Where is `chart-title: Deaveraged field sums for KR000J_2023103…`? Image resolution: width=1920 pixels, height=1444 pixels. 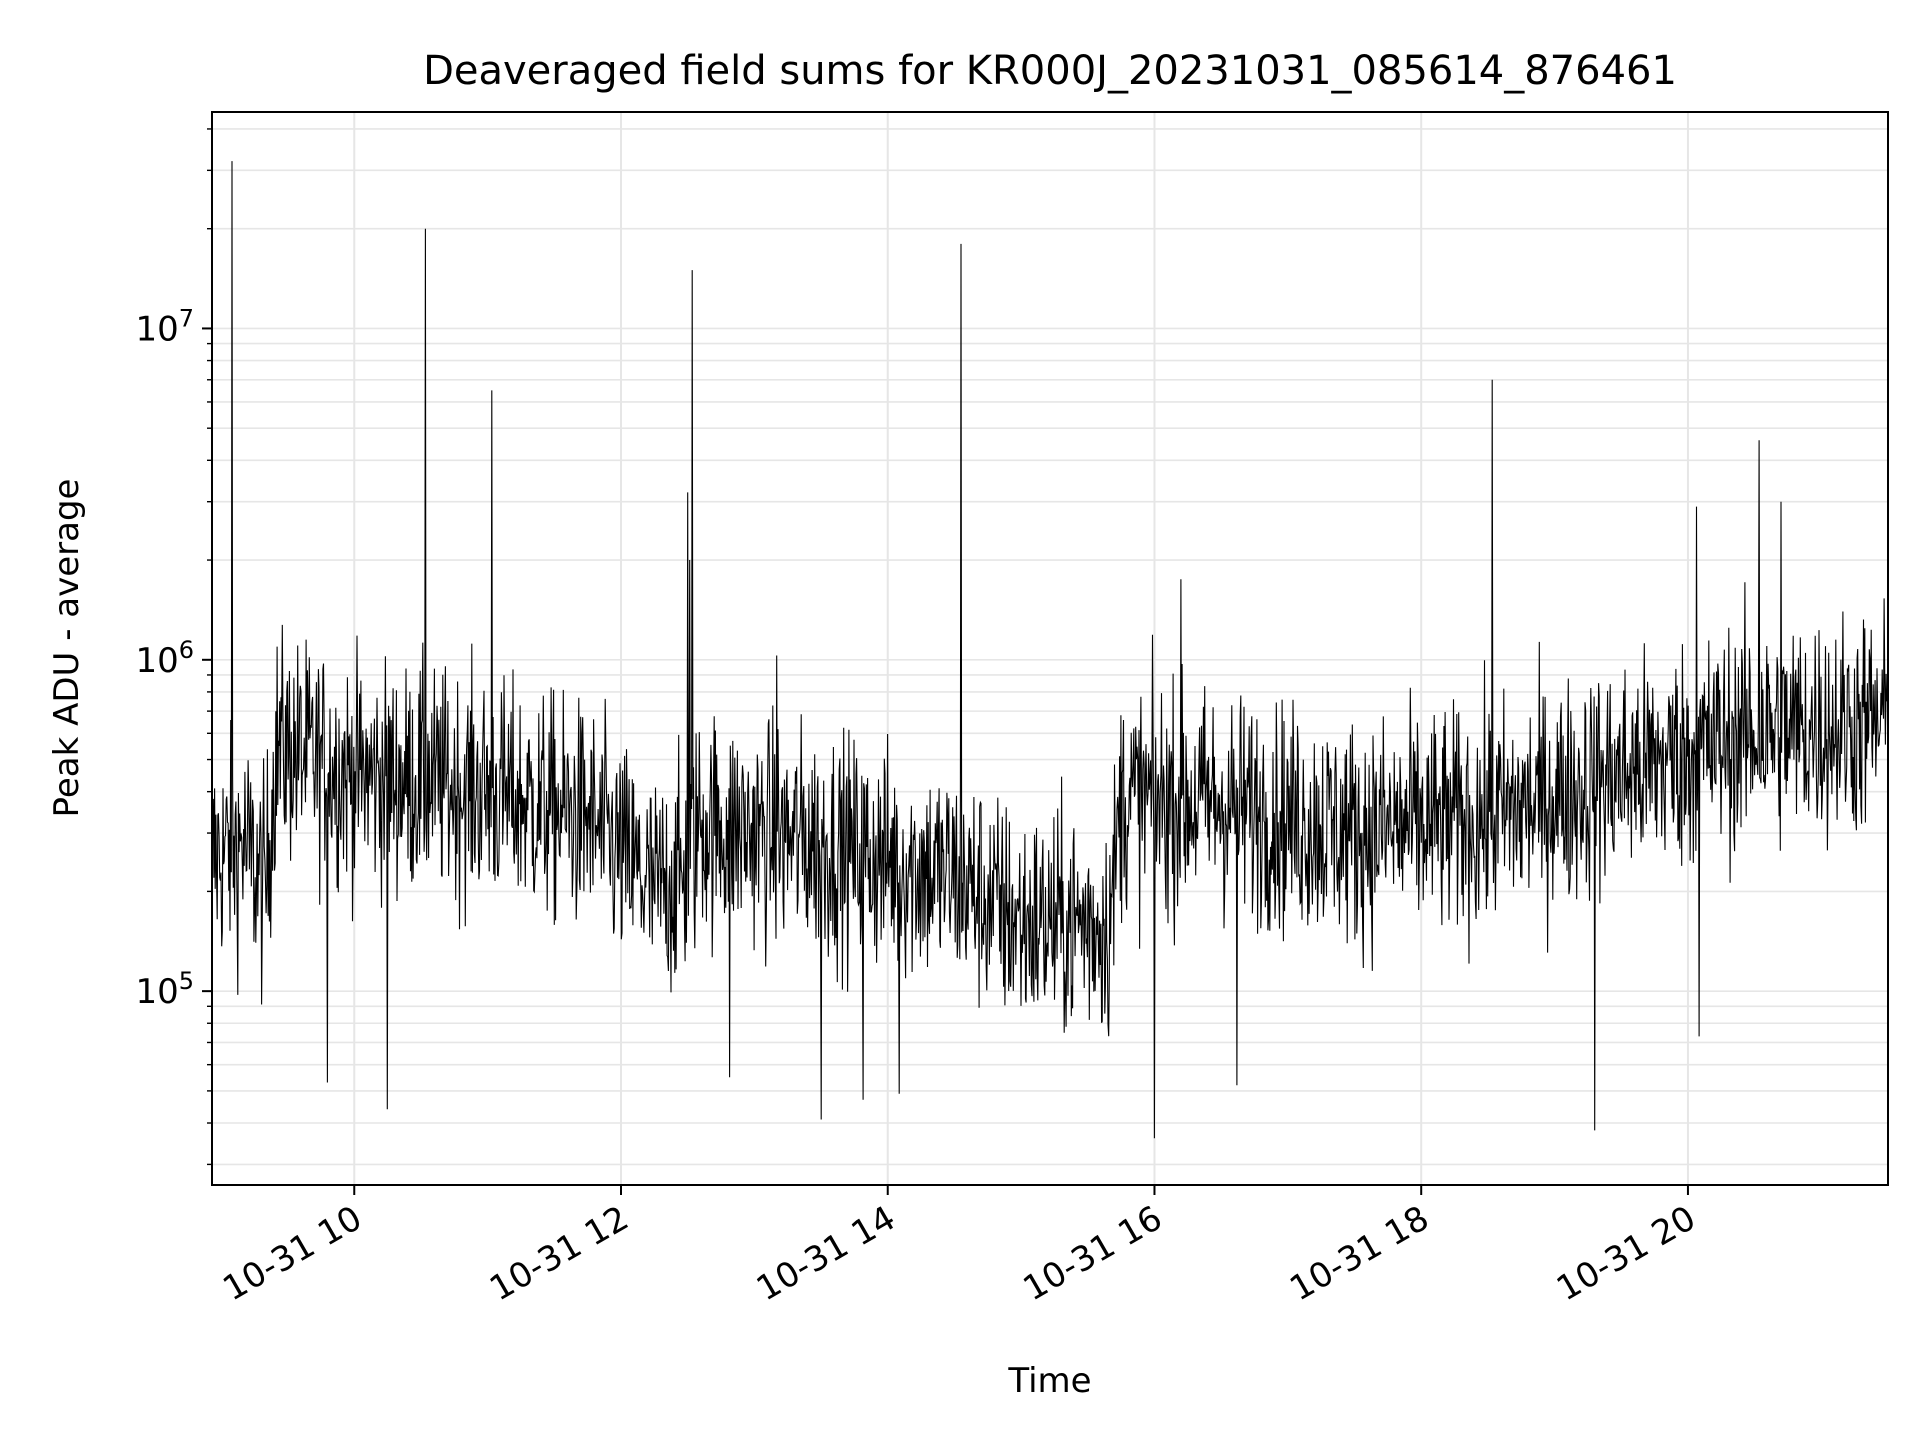 chart-title: Deaveraged field sums for KR000J_2023103… is located at coordinates (1050, 71).